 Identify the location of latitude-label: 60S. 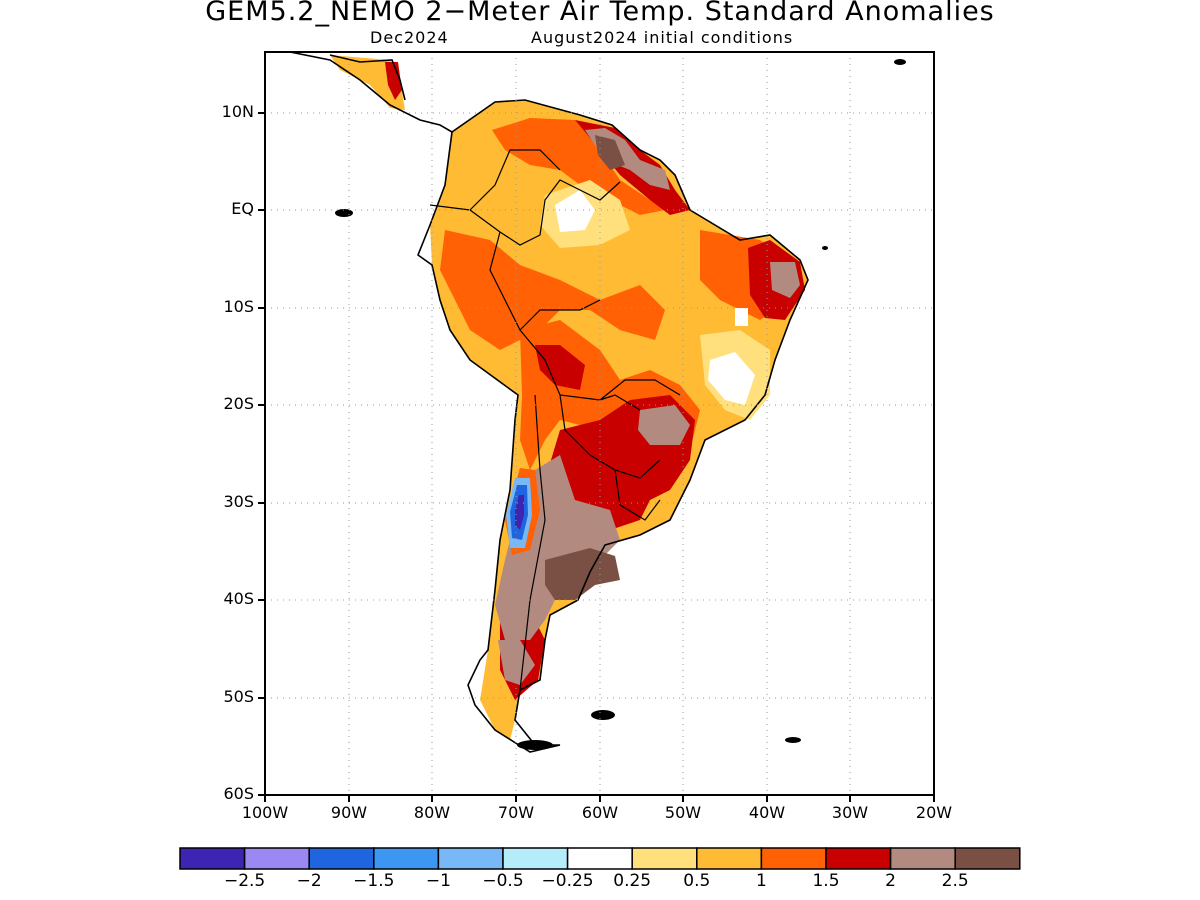
(238, 793).